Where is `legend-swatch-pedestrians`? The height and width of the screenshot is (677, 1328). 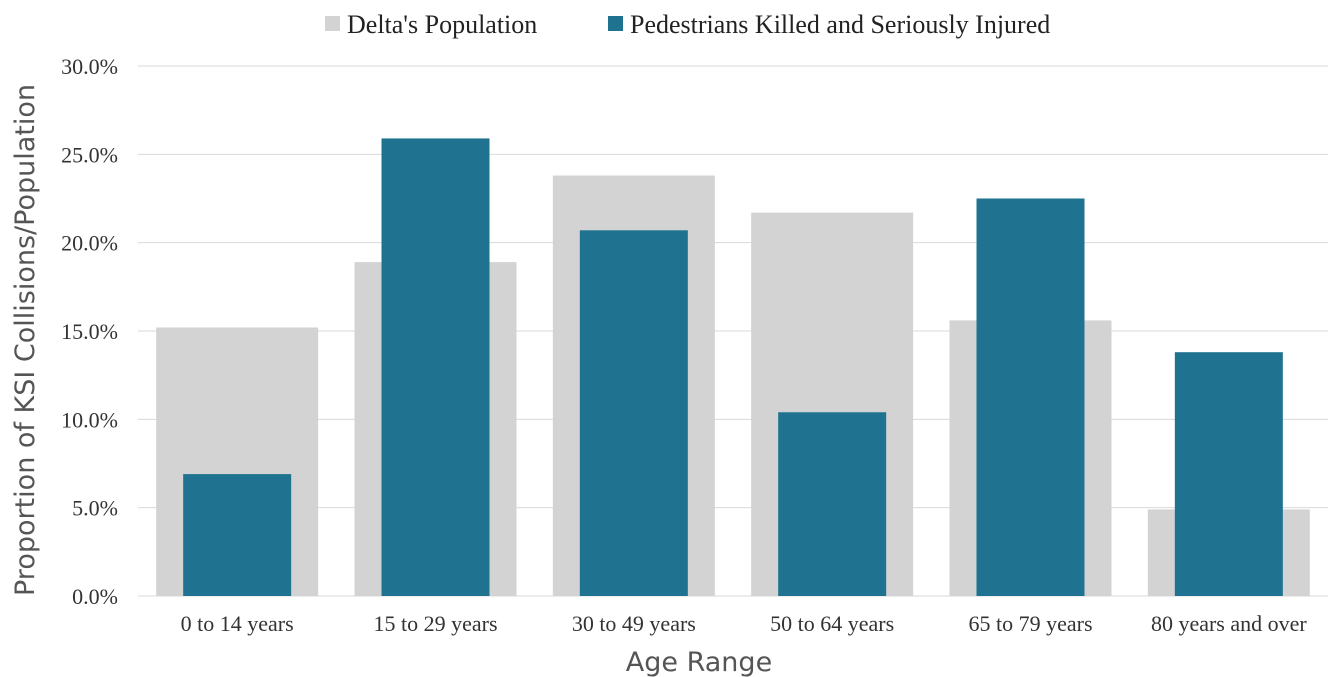 legend-swatch-pedestrians is located at coordinates (615, 23).